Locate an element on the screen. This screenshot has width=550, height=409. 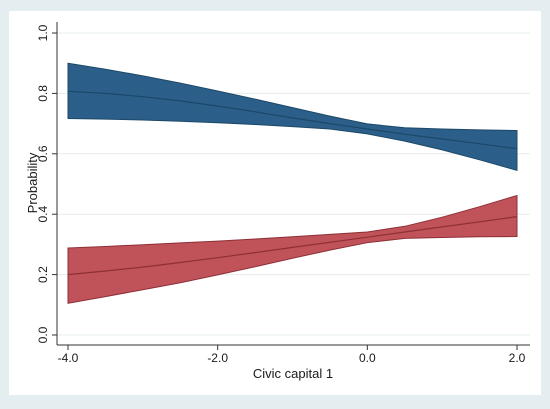
y-tick-label: 0.4 is located at coordinates (43, 214).